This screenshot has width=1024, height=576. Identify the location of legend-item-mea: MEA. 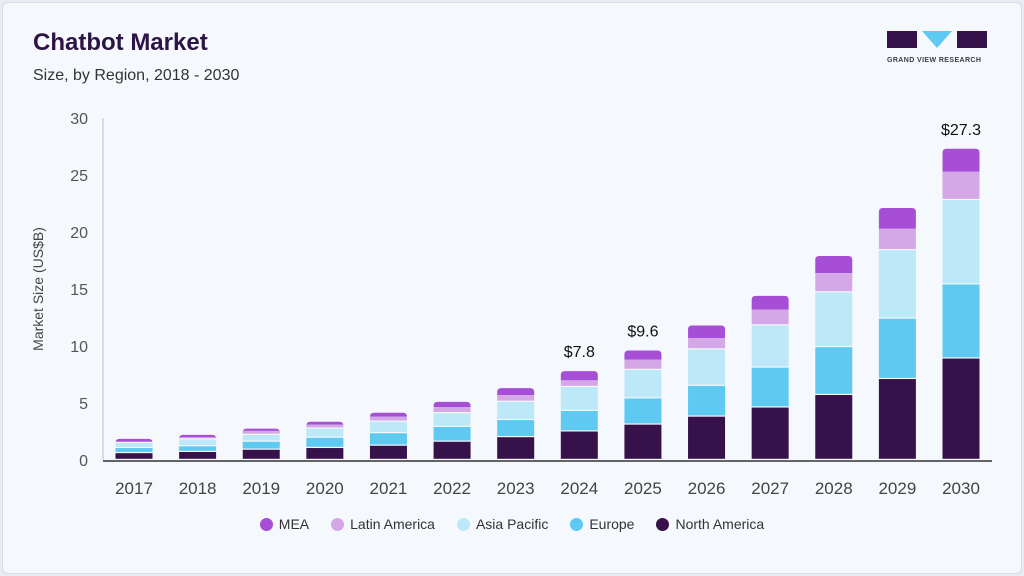
(284, 524).